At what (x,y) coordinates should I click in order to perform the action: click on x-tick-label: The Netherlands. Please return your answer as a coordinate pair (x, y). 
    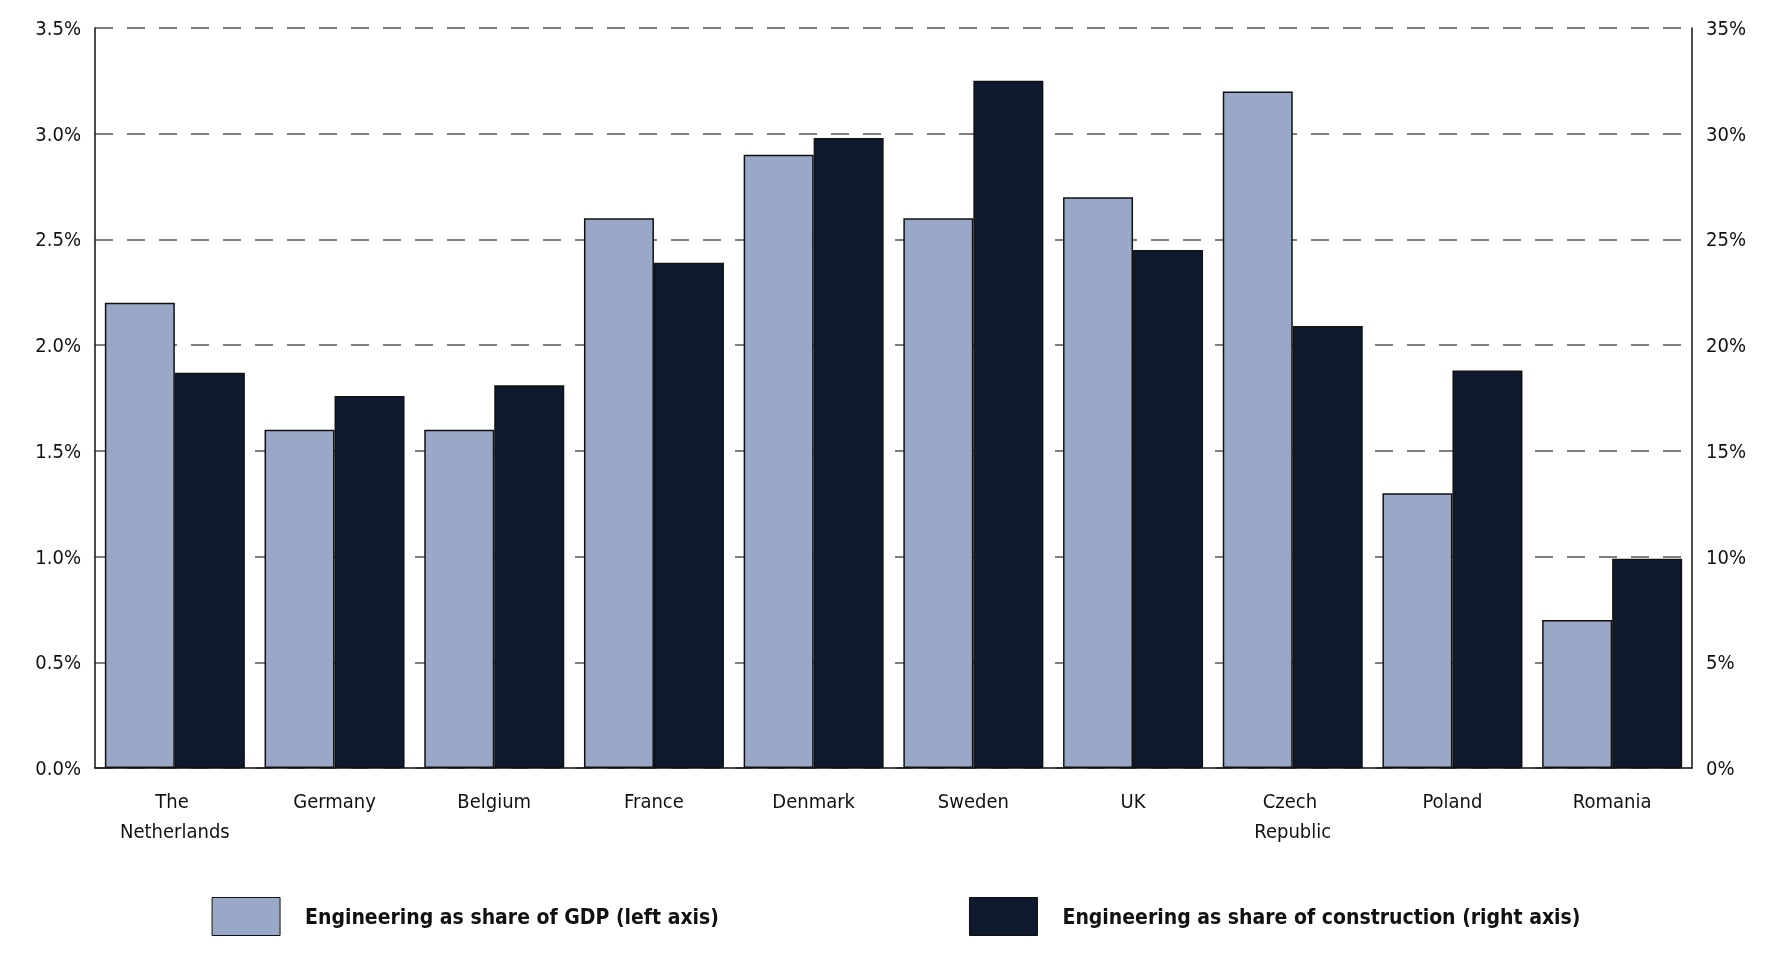
    Looking at the image, I should click on (175, 816).